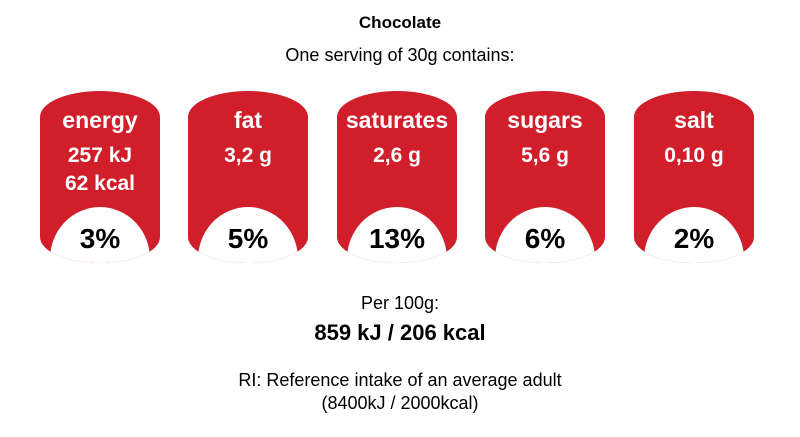  I want to click on nutrient-amount-value: 5,6 g, so click(545, 155).